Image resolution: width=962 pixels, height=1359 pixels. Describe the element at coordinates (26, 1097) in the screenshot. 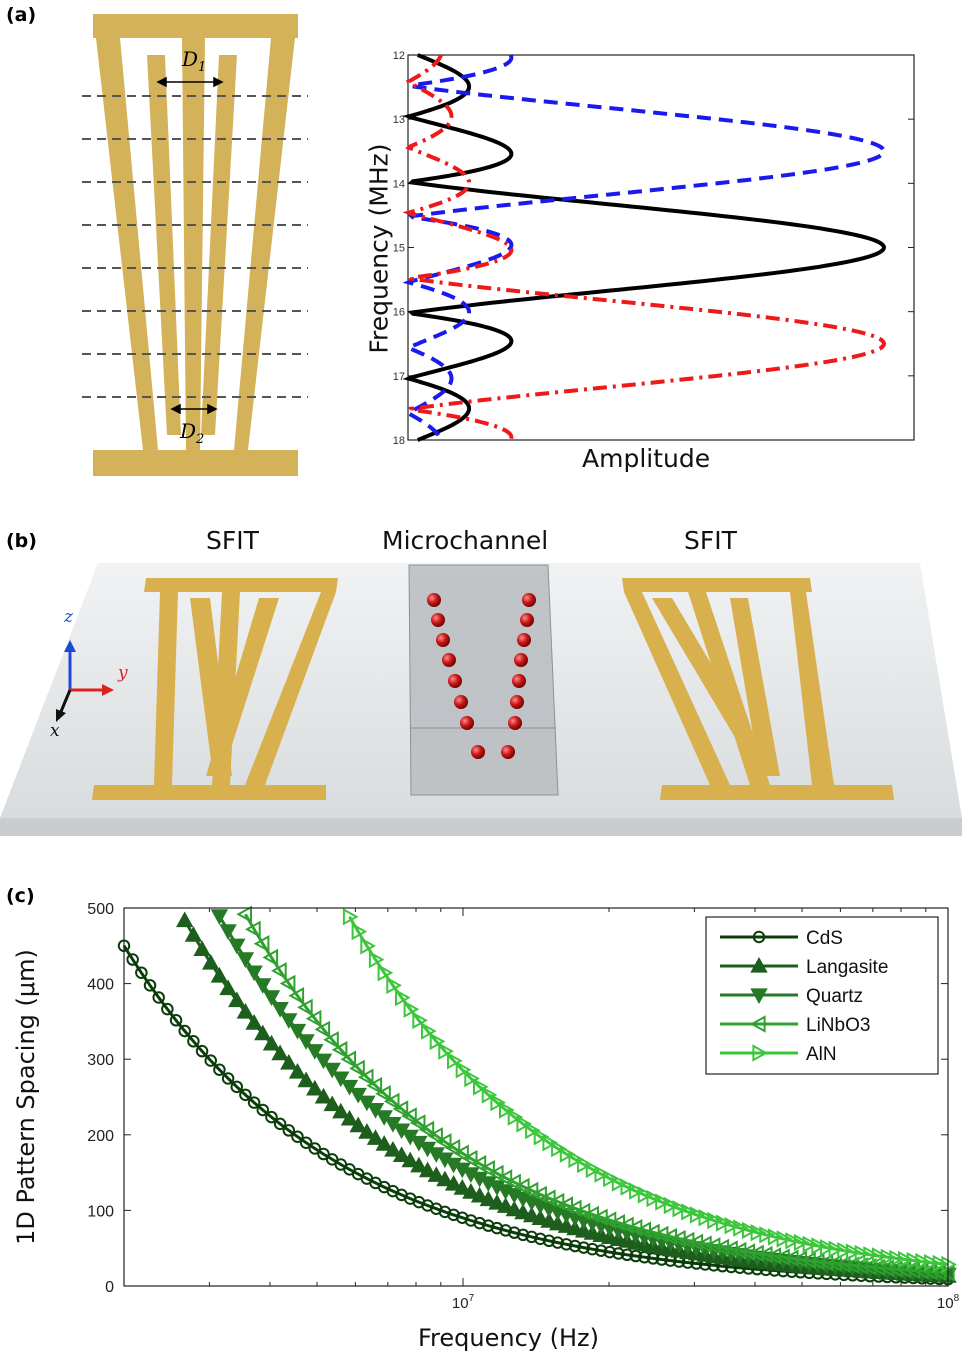

I see `chart-c-ylabel: 1D Pattern Spacing (μm)` at that location.